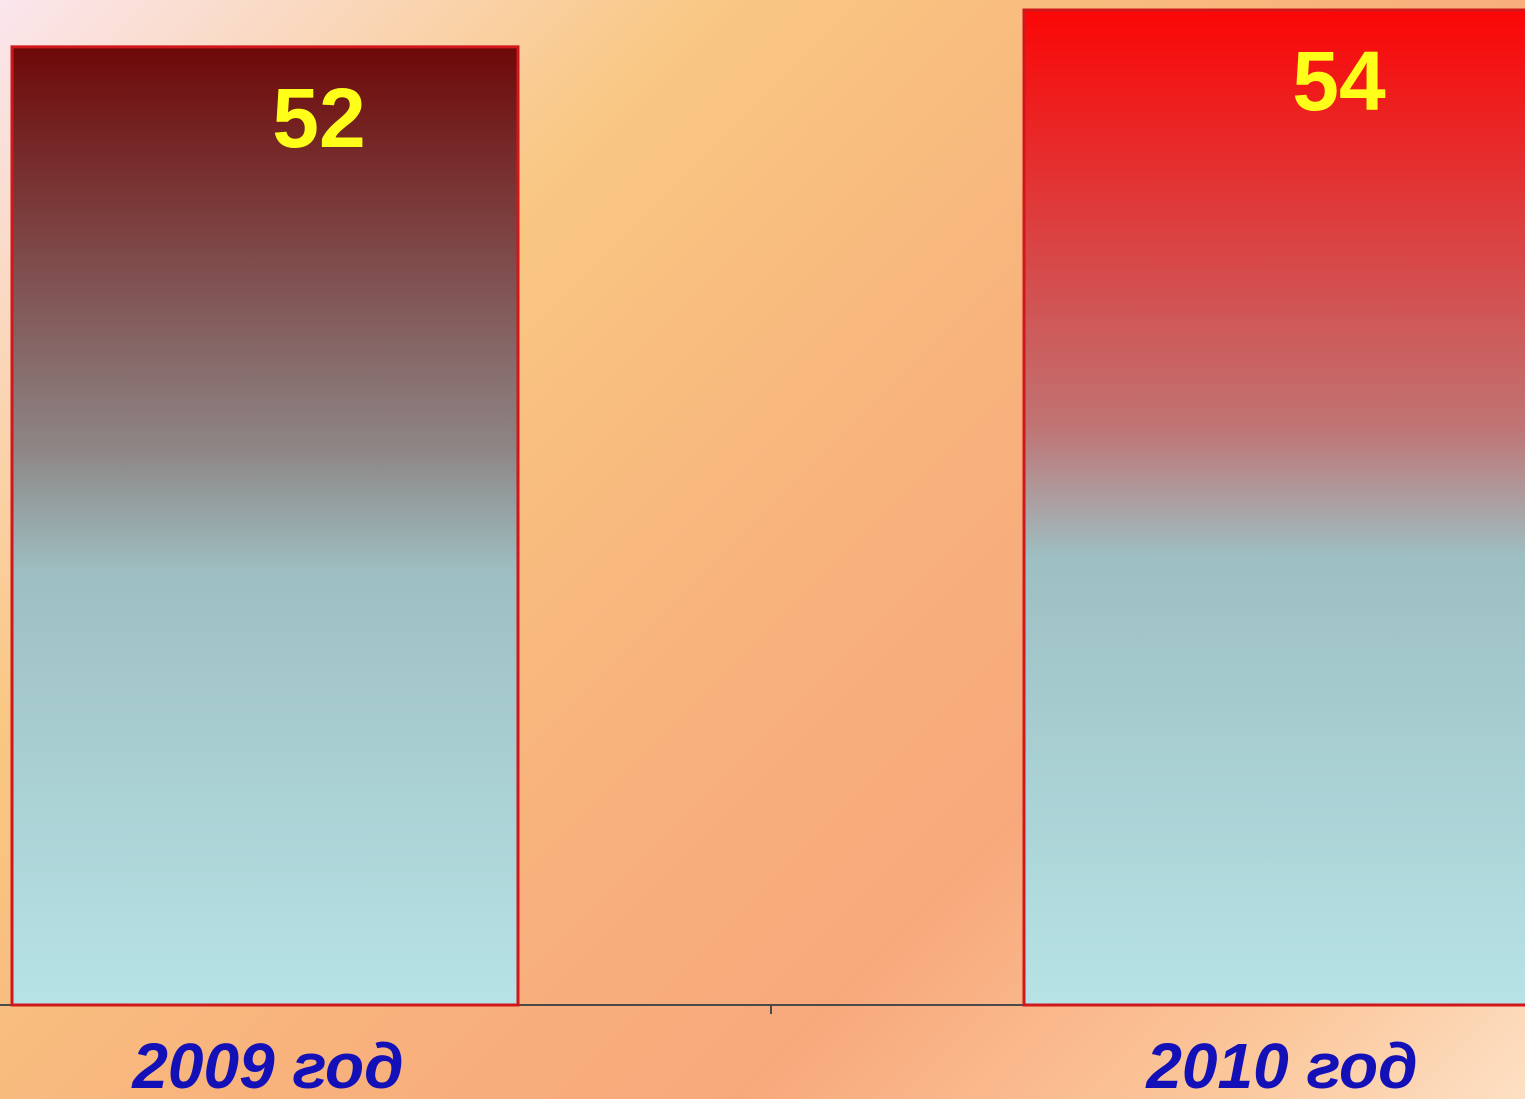 This screenshot has width=1525, height=1099. Describe the element at coordinates (1281, 1064) in the screenshot. I see `category-label-2010: 2010 год` at that location.